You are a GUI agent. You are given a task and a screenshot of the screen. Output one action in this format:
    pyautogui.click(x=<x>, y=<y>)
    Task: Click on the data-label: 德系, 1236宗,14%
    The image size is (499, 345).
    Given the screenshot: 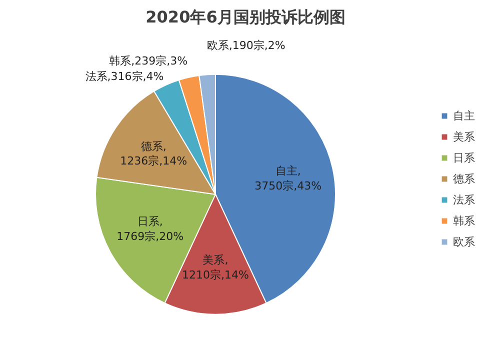 What is the action you would take?
    pyautogui.click(x=154, y=154)
    